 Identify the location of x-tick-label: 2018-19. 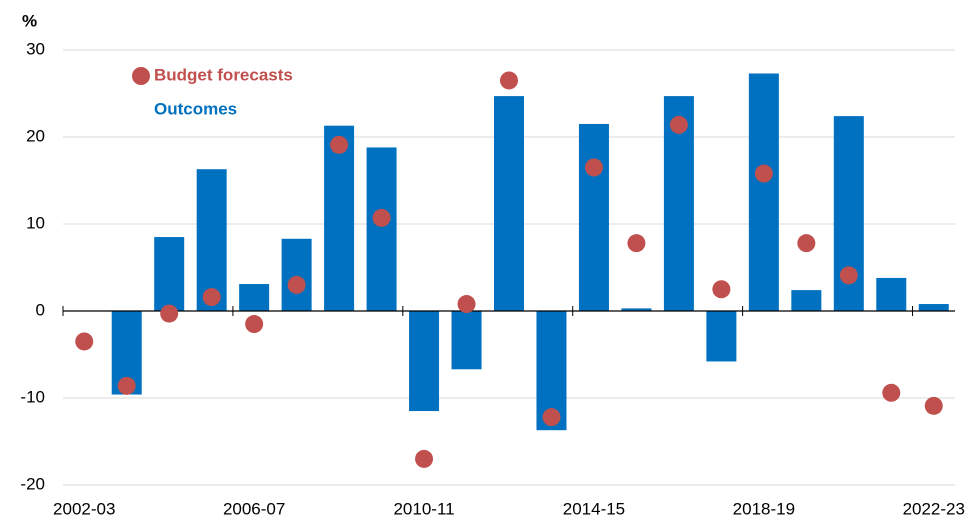
(764, 508).